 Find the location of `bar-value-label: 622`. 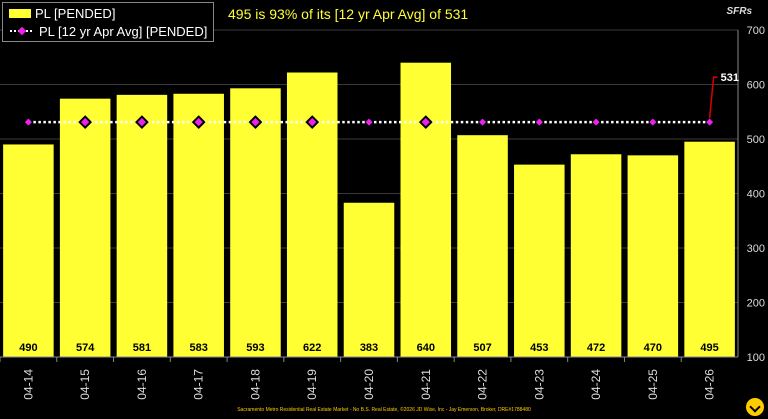

bar-value-label: 622 is located at coordinates (312, 348).